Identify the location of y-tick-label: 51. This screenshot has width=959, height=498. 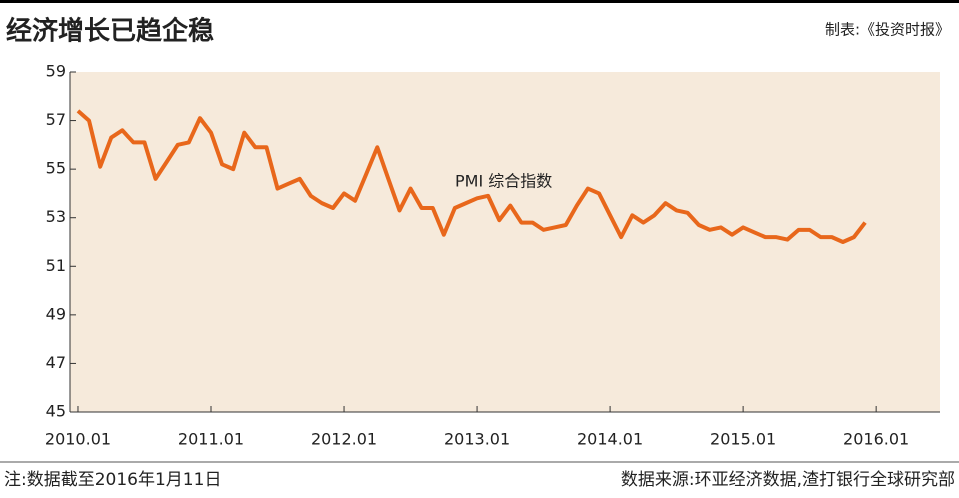
(56, 265).